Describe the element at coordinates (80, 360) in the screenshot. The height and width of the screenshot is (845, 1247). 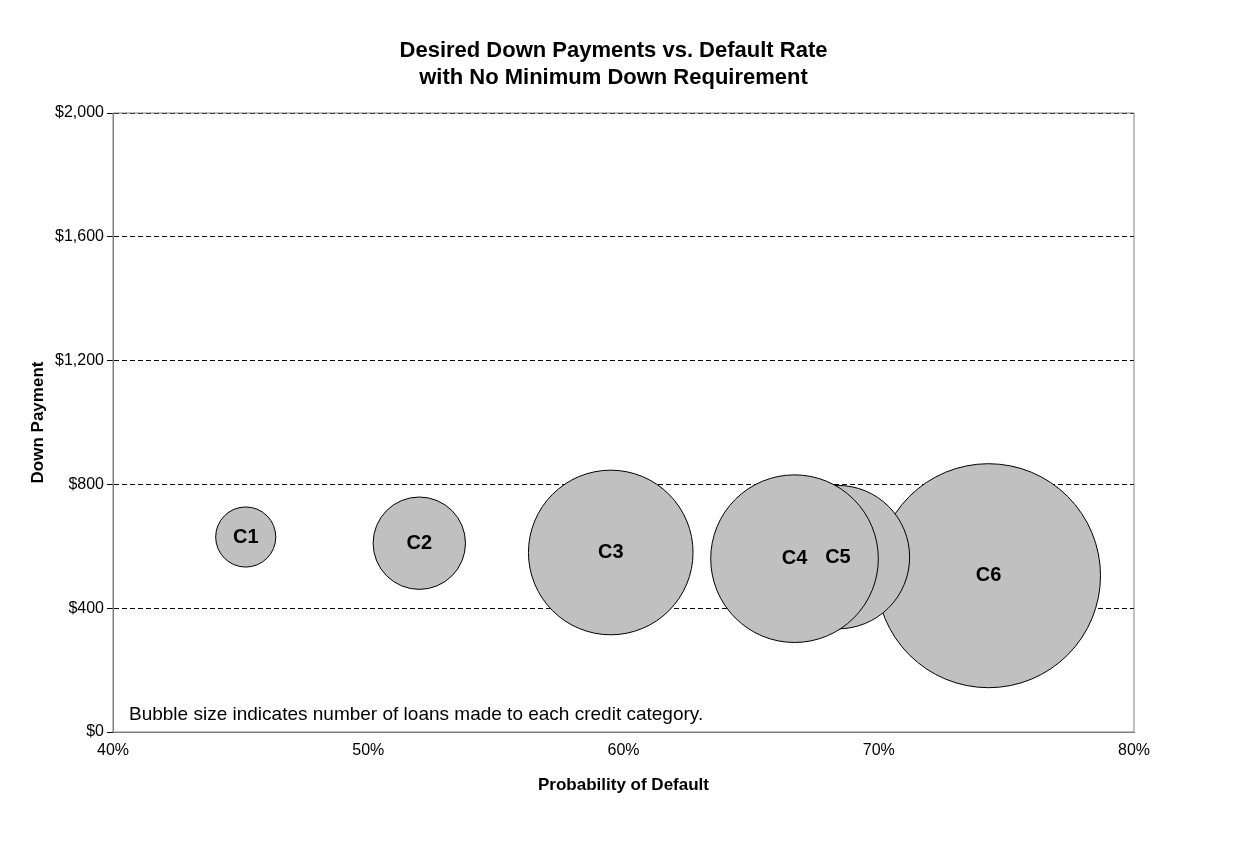
I see `y-tick-label: $1,200` at that location.